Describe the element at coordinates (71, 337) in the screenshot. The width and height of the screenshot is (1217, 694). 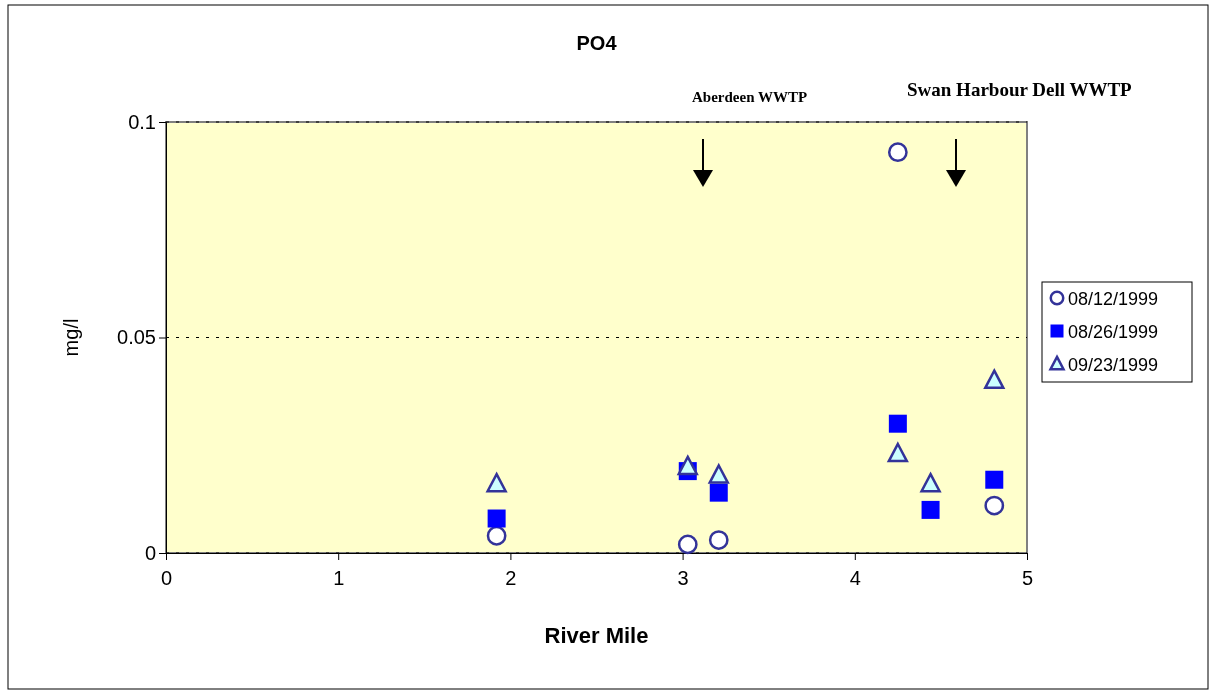
I see `y-axis-title: mg/l` at that location.